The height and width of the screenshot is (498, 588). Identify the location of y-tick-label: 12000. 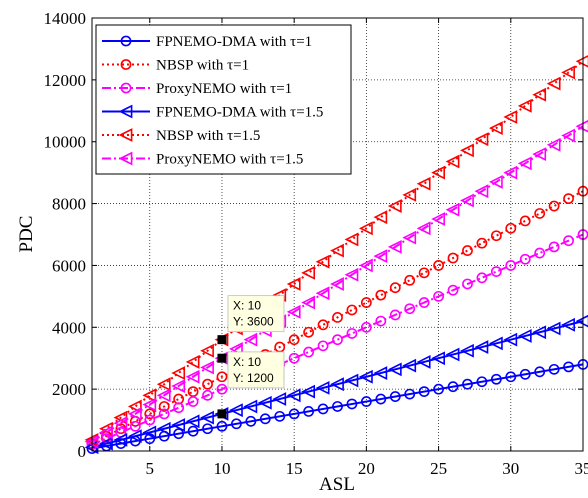
(65, 80).